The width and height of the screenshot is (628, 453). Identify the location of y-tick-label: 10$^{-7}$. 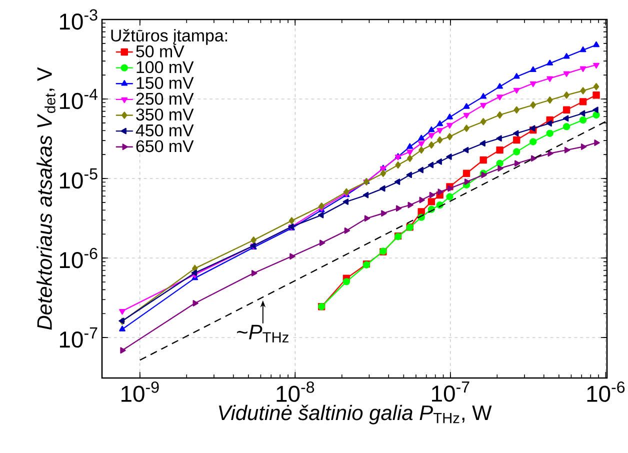
(79, 337).